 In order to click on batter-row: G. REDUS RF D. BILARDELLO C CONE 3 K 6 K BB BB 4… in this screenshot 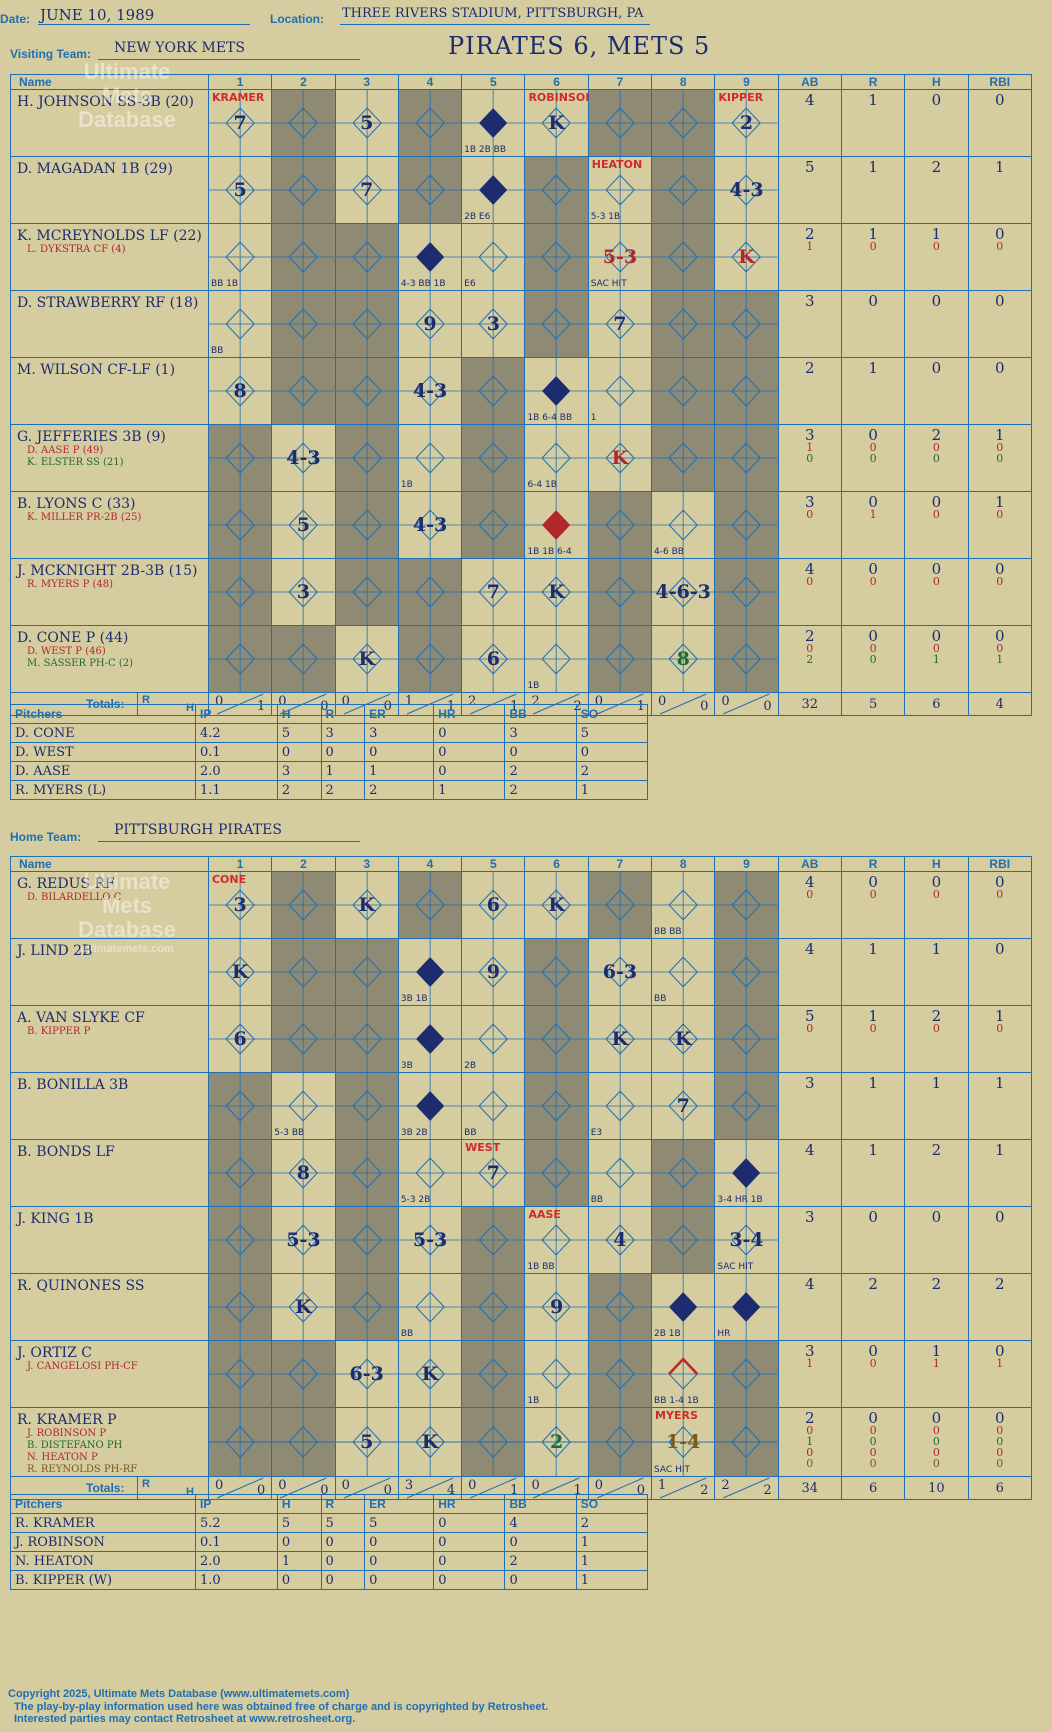, I will do `click(521, 905)`.